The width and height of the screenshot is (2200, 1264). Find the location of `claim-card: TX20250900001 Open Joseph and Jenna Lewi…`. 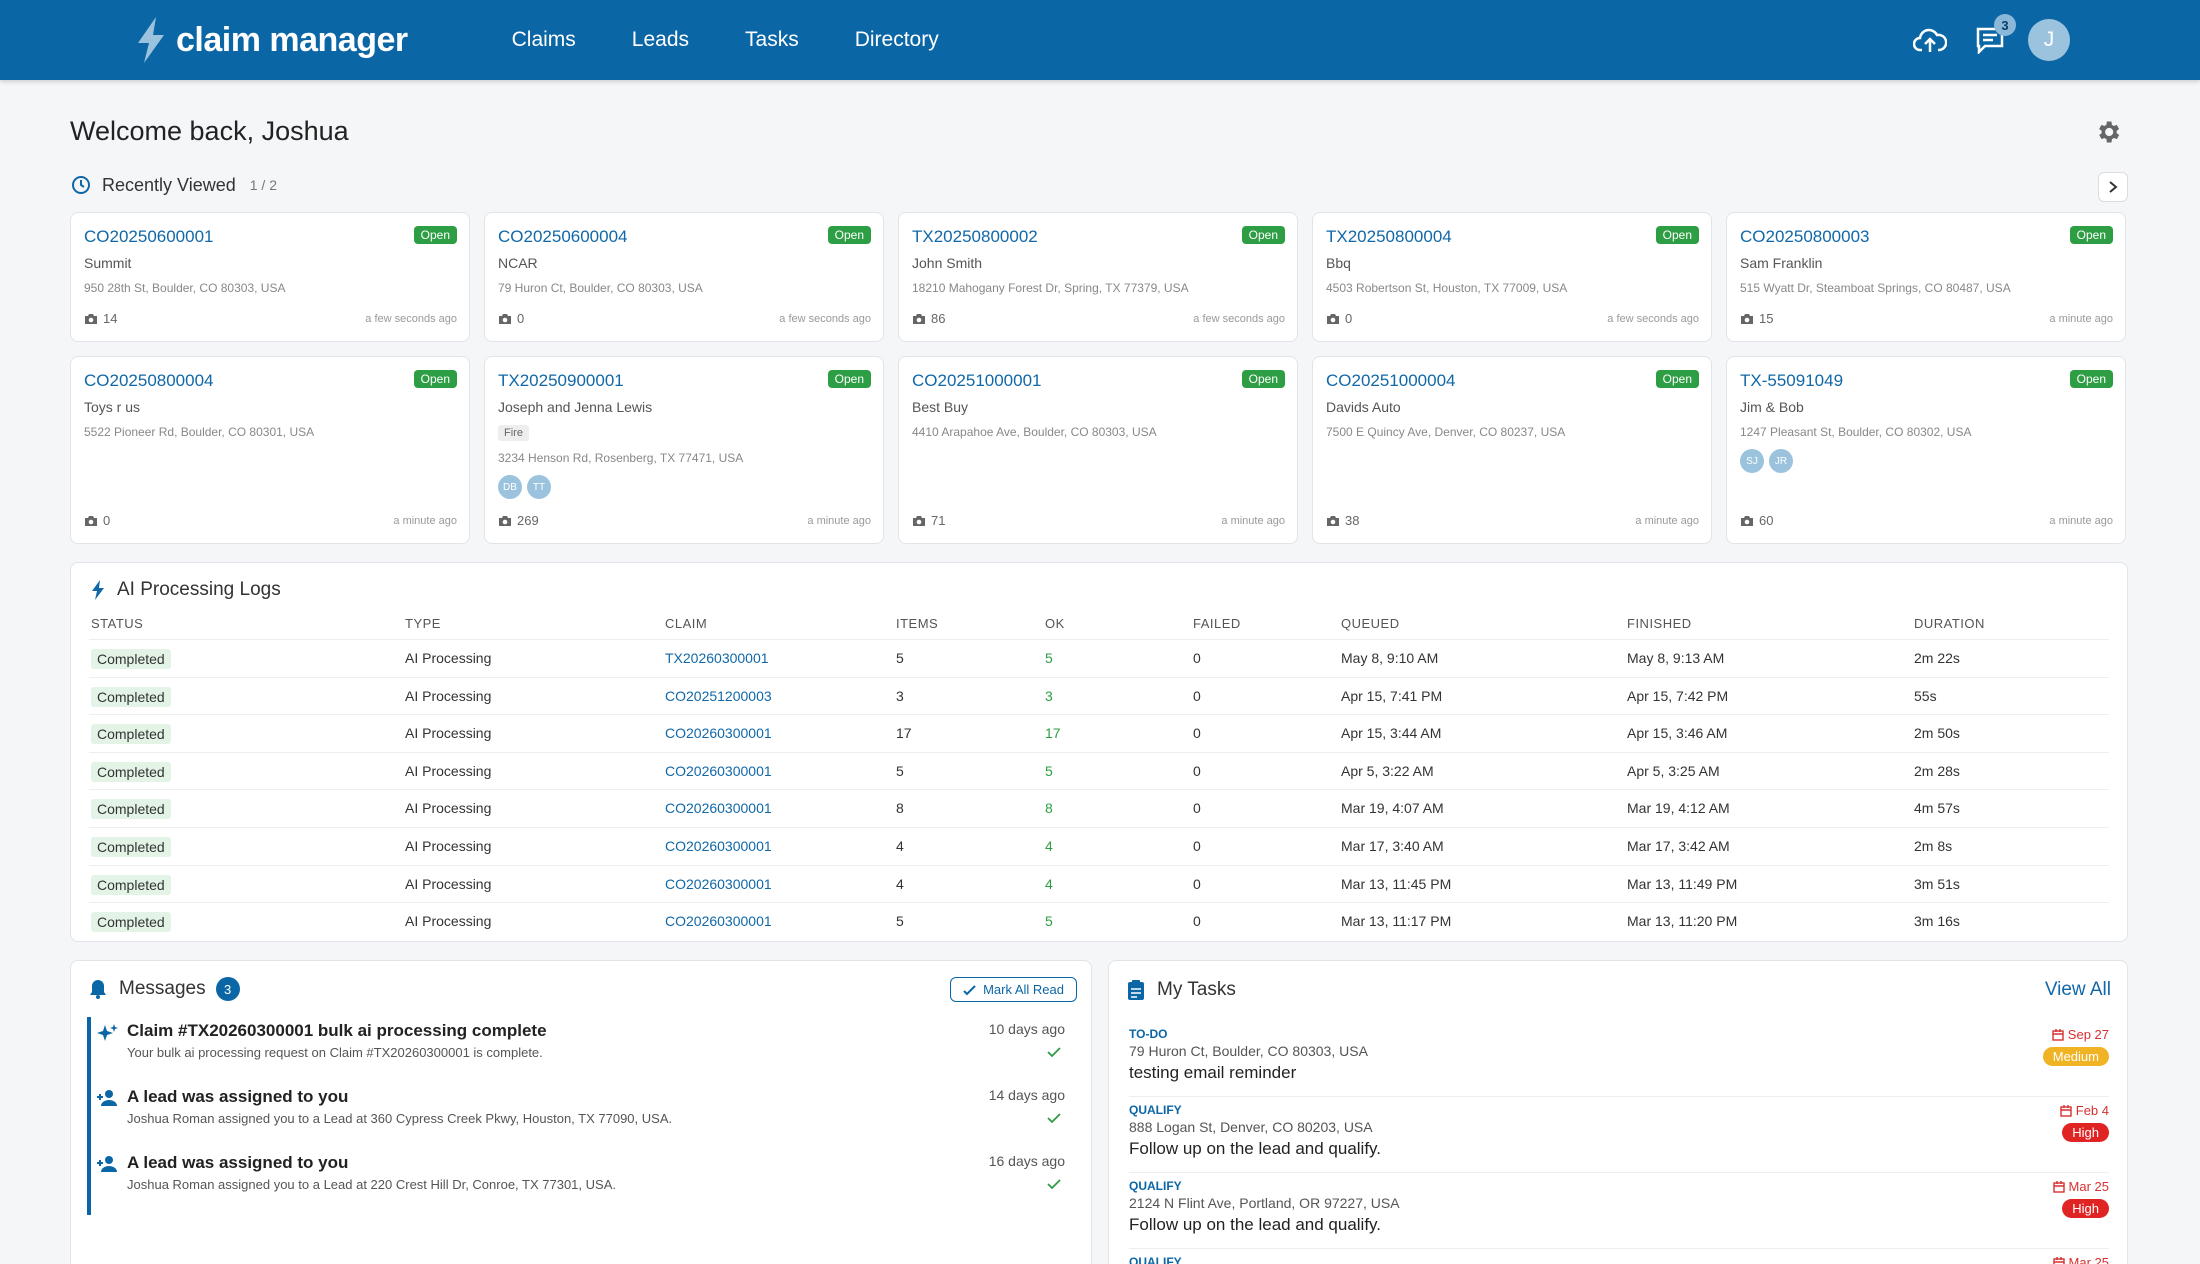

claim-card: TX20250900001 Open Joseph and Jenna Lewi… is located at coordinates (684, 450).